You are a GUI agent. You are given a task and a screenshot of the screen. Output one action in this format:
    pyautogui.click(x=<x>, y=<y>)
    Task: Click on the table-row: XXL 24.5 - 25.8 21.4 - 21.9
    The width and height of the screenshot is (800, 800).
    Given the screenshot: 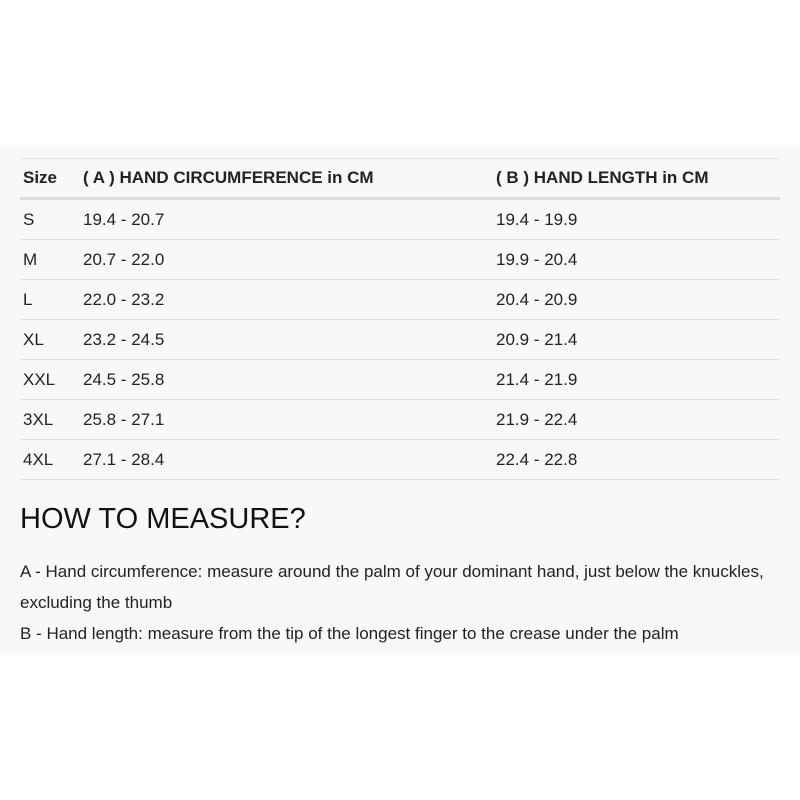 What is the action you would take?
    pyautogui.click(x=400, y=379)
    